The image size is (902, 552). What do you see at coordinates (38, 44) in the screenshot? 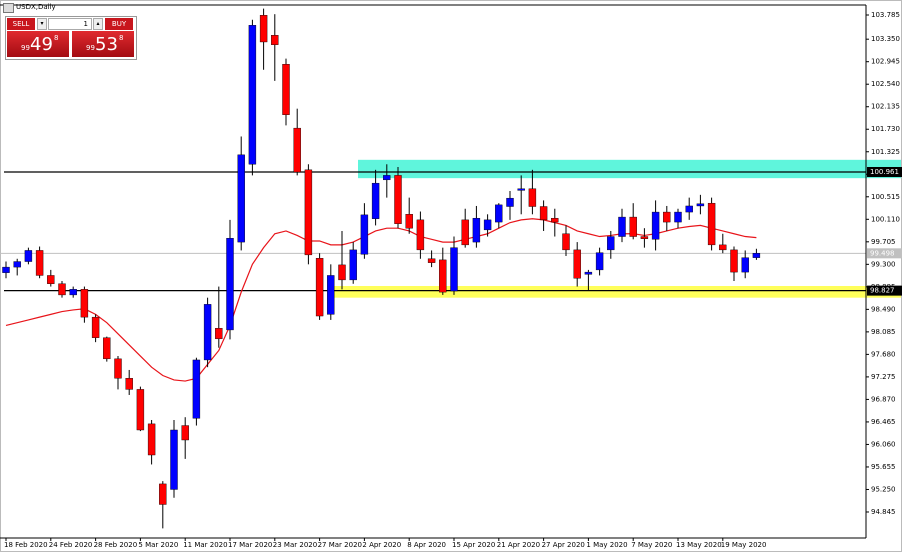
I see `sell-price: 99 49 8` at bounding box center [38, 44].